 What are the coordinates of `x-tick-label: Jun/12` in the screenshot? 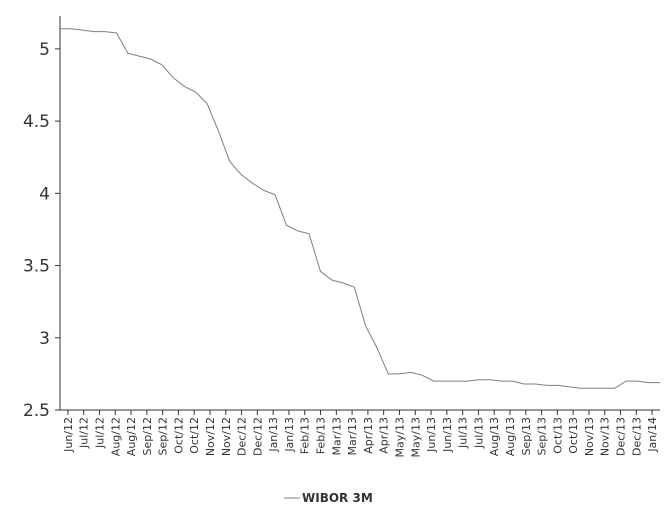 It's located at (68, 435).